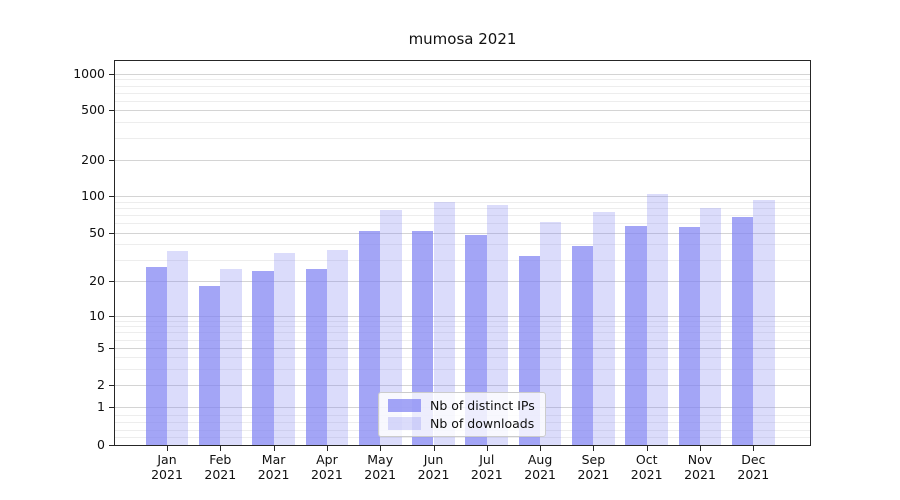  What do you see at coordinates (462, 414) in the screenshot?
I see `legend: Nb of distinct IPs Nb of downloads` at bounding box center [462, 414].